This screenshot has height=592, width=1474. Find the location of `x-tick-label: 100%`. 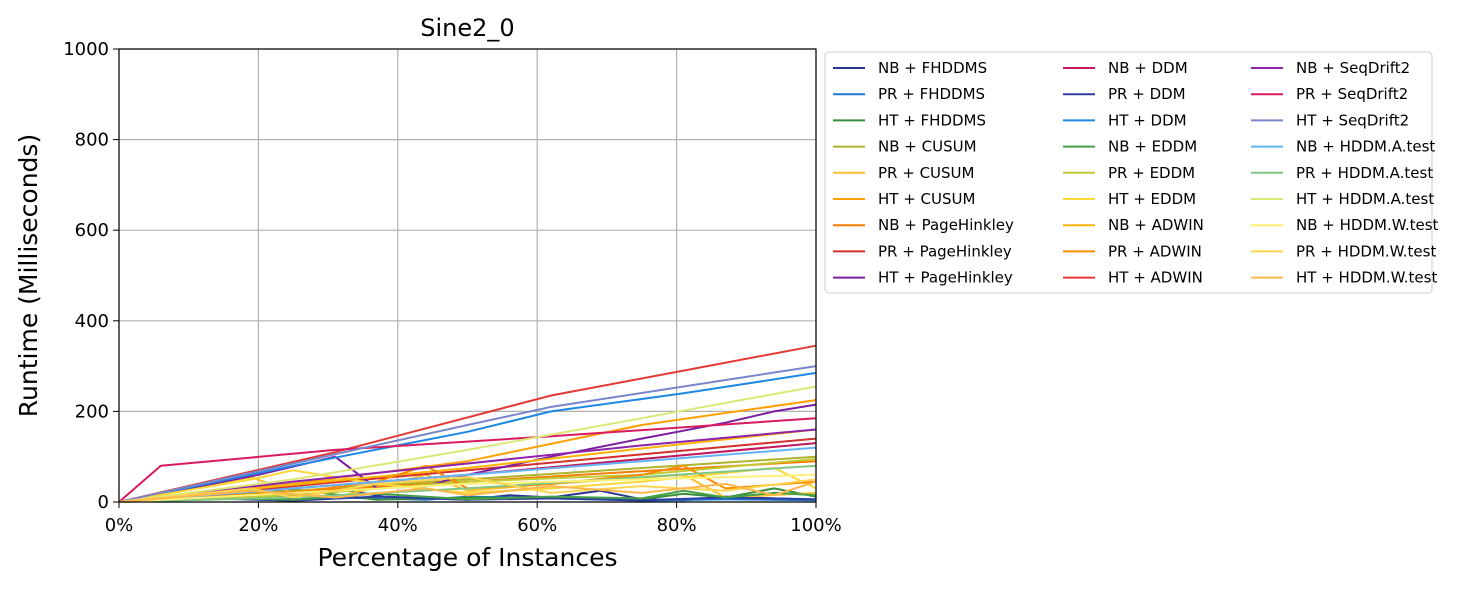

x-tick-label: 100% is located at coordinates (815, 525).